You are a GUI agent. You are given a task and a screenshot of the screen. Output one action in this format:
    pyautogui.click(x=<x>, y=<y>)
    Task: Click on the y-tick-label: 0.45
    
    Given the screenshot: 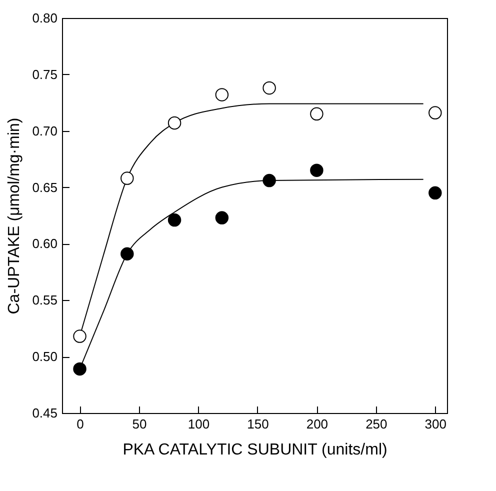 What is the action you would take?
    pyautogui.click(x=45, y=413)
    